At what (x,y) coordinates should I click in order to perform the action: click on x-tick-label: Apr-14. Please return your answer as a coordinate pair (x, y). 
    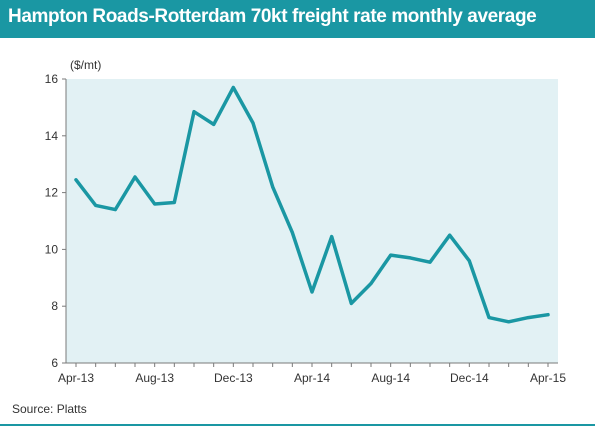
    Looking at the image, I should click on (312, 378).